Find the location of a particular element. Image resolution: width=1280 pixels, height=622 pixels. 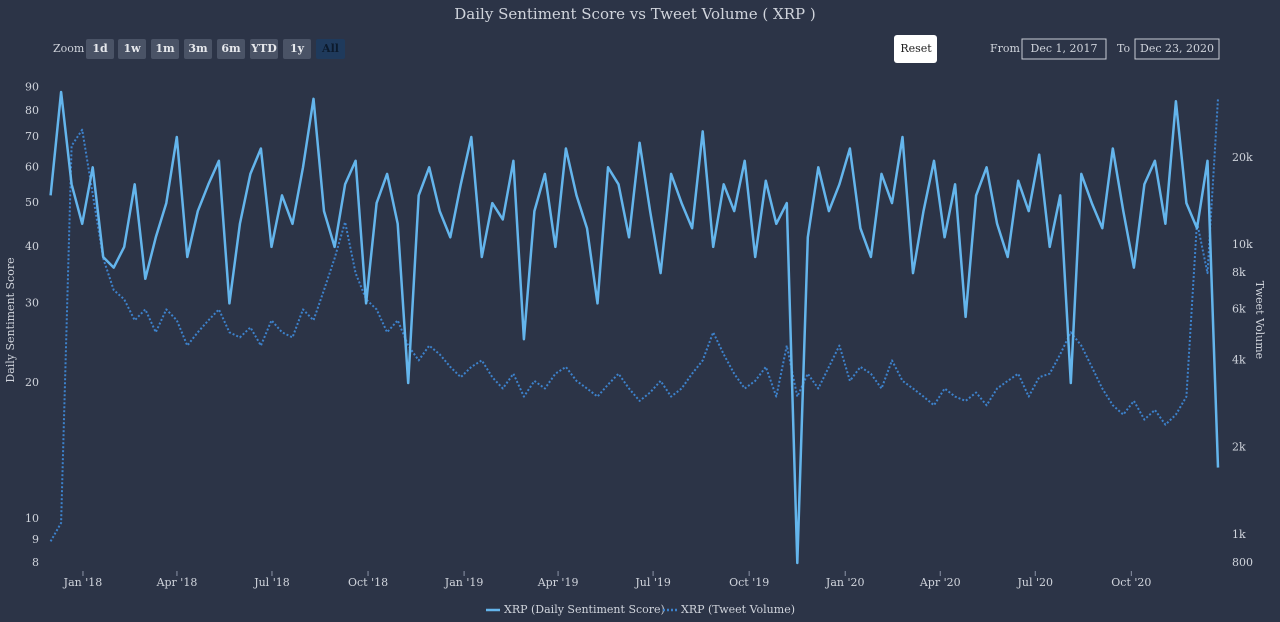

x-tick-label: Apr '20 is located at coordinates (940, 582).